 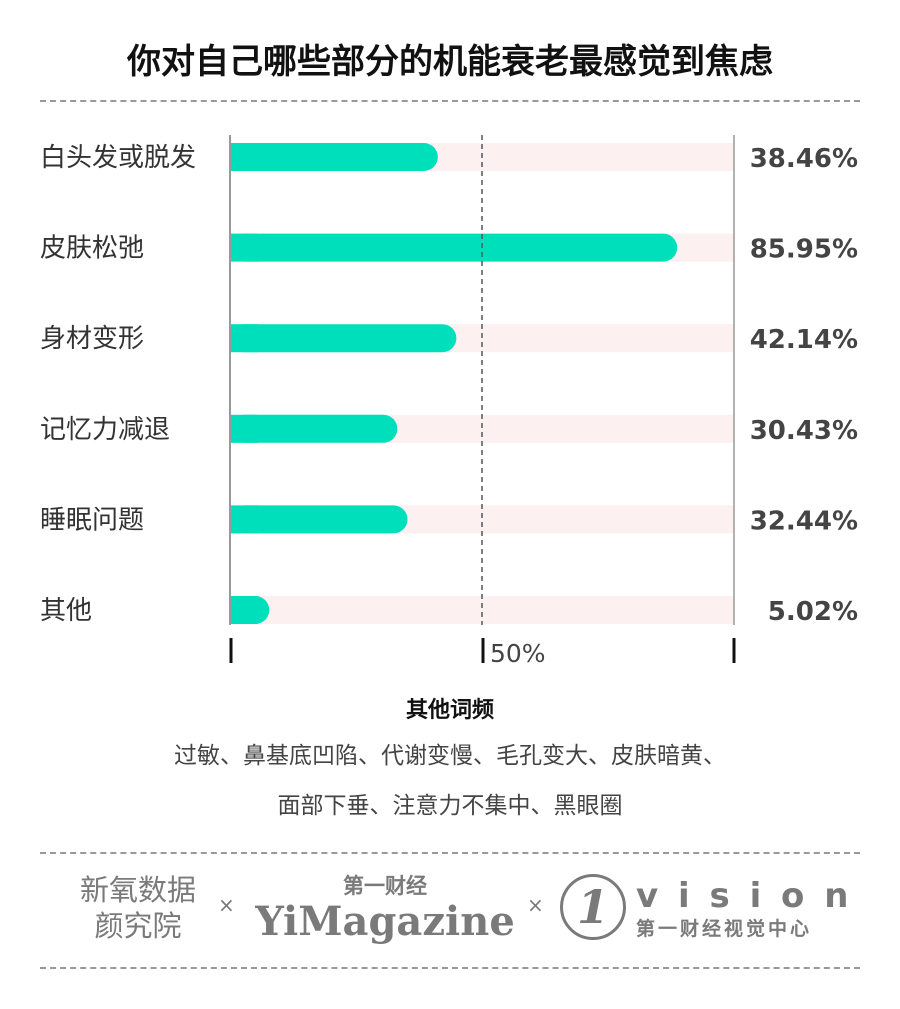 What do you see at coordinates (92, 339) in the screenshot?
I see `category-label: 身材变形` at bounding box center [92, 339].